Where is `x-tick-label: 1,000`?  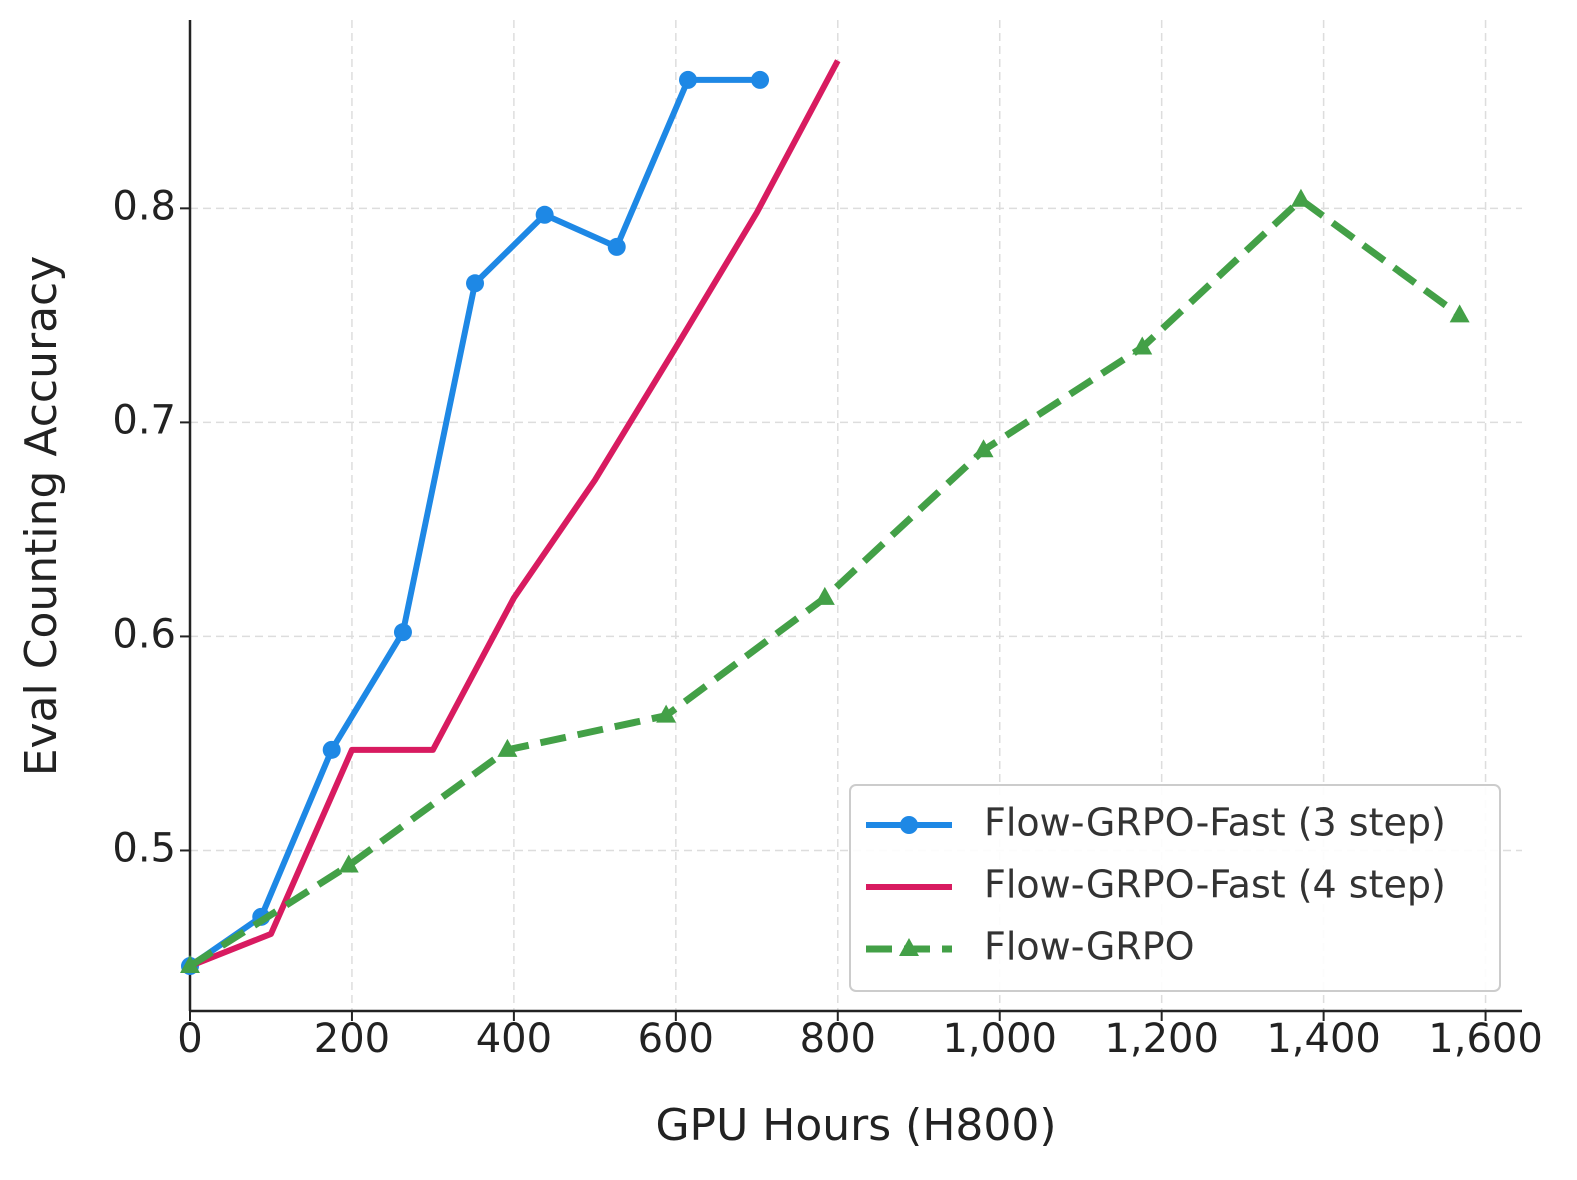
x-tick-label: 1,000 is located at coordinates (999, 1039).